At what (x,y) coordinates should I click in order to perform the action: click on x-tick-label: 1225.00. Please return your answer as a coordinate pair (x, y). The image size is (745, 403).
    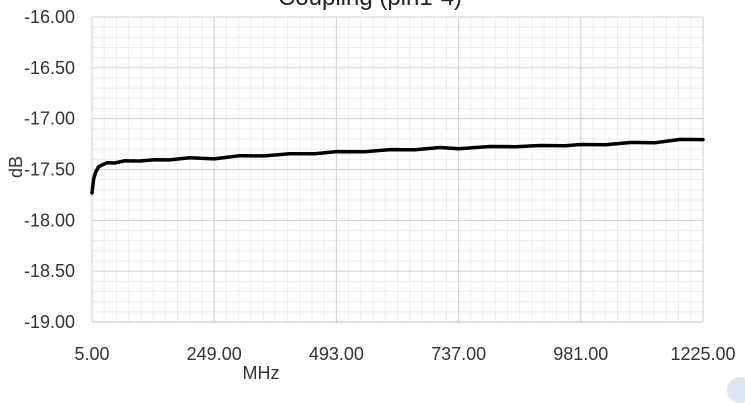
    Looking at the image, I should click on (702, 354).